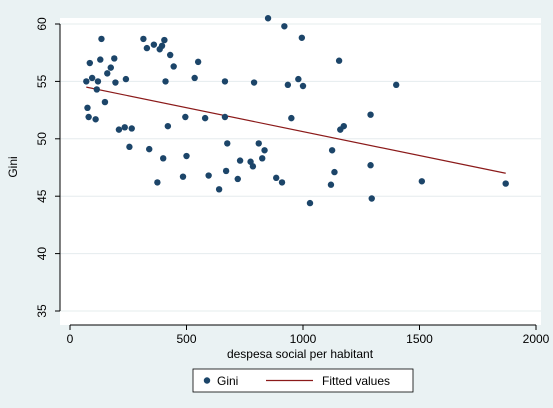  Describe the element at coordinates (47, 167) in the screenshot. I see `y-axis-ticks: 35 40 45 50 55 60` at that location.